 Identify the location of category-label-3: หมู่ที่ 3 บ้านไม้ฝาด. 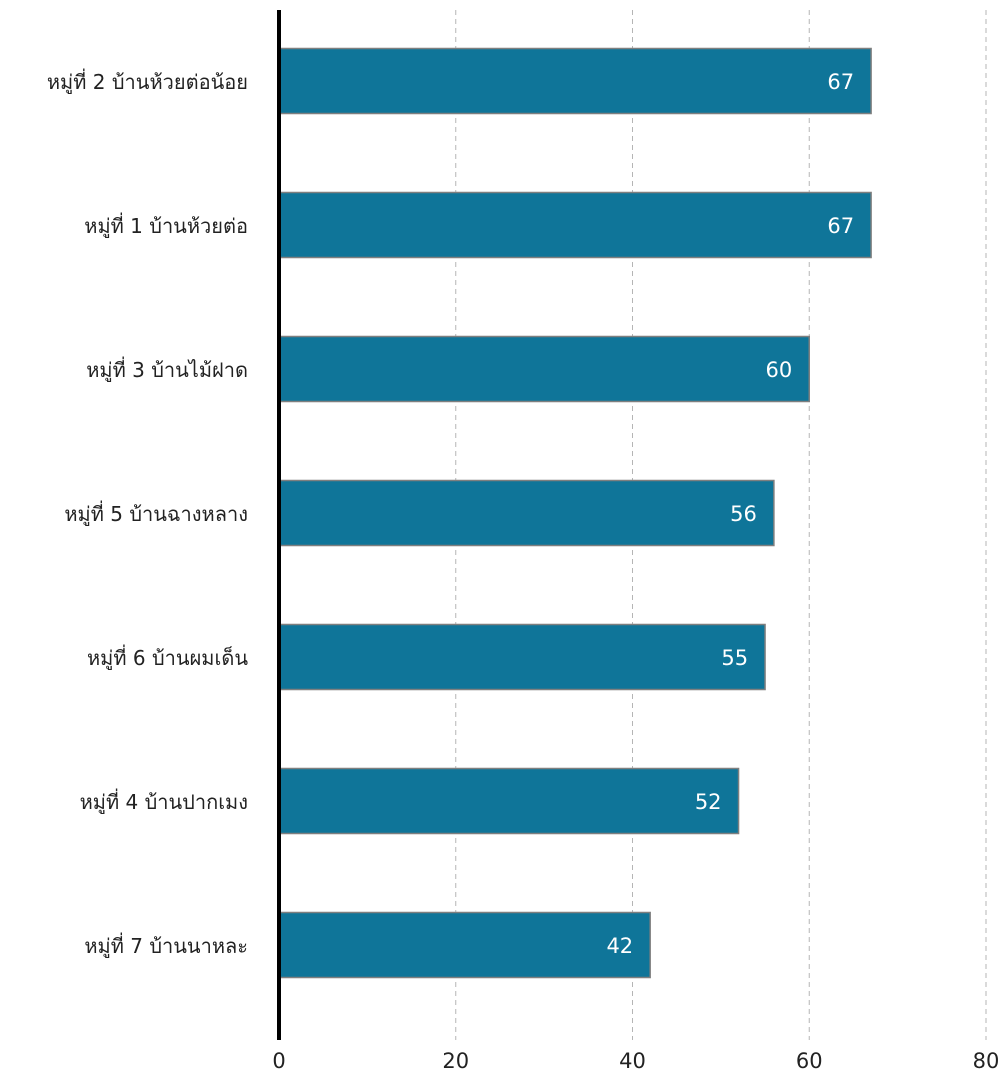
(167, 369).